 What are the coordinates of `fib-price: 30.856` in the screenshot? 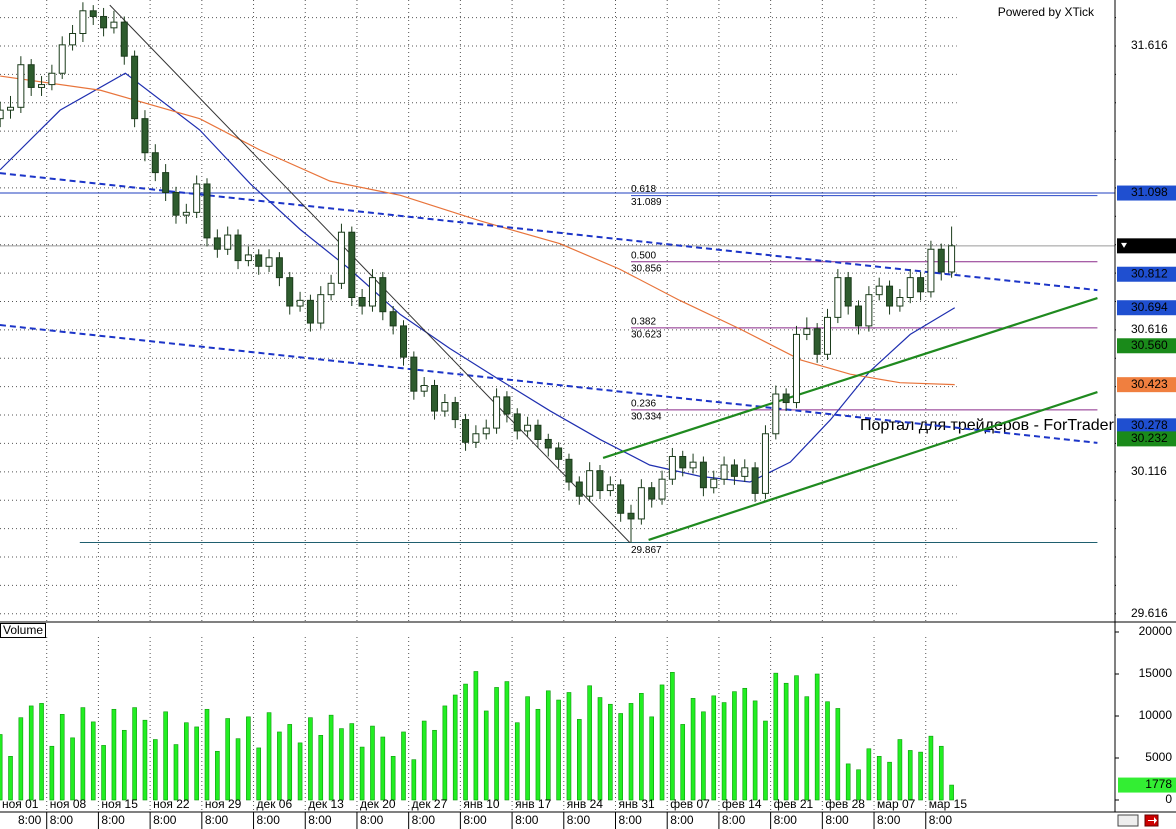 It's located at (646, 268).